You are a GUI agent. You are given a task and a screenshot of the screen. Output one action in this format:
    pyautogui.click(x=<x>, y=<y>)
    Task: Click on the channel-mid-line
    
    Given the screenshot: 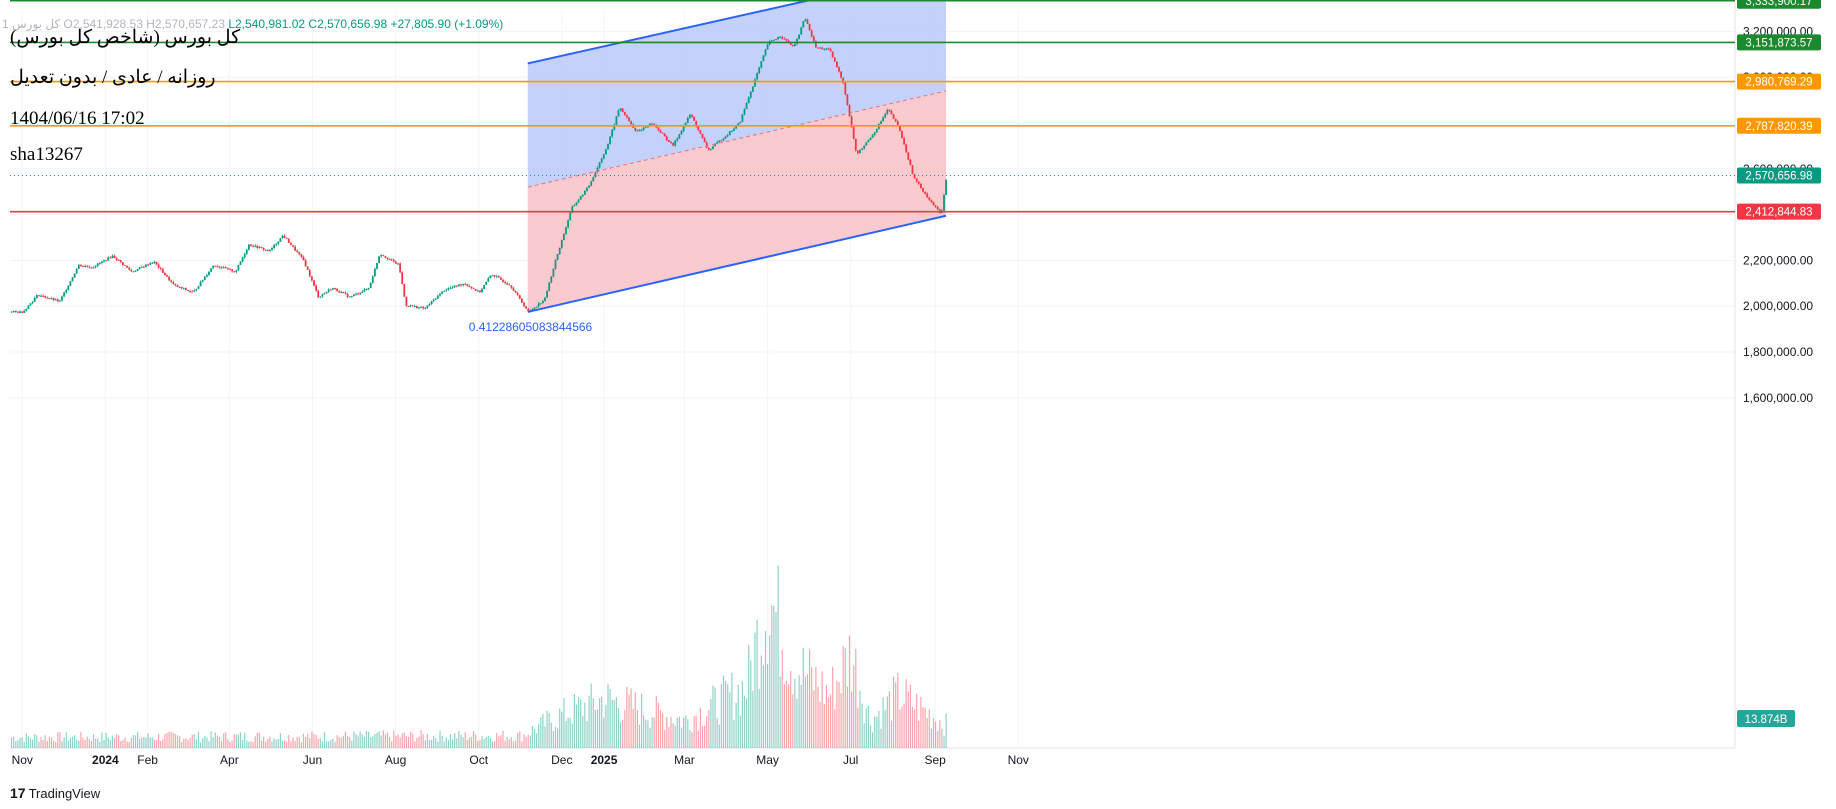 What is the action you would take?
    pyautogui.click(x=737, y=139)
    